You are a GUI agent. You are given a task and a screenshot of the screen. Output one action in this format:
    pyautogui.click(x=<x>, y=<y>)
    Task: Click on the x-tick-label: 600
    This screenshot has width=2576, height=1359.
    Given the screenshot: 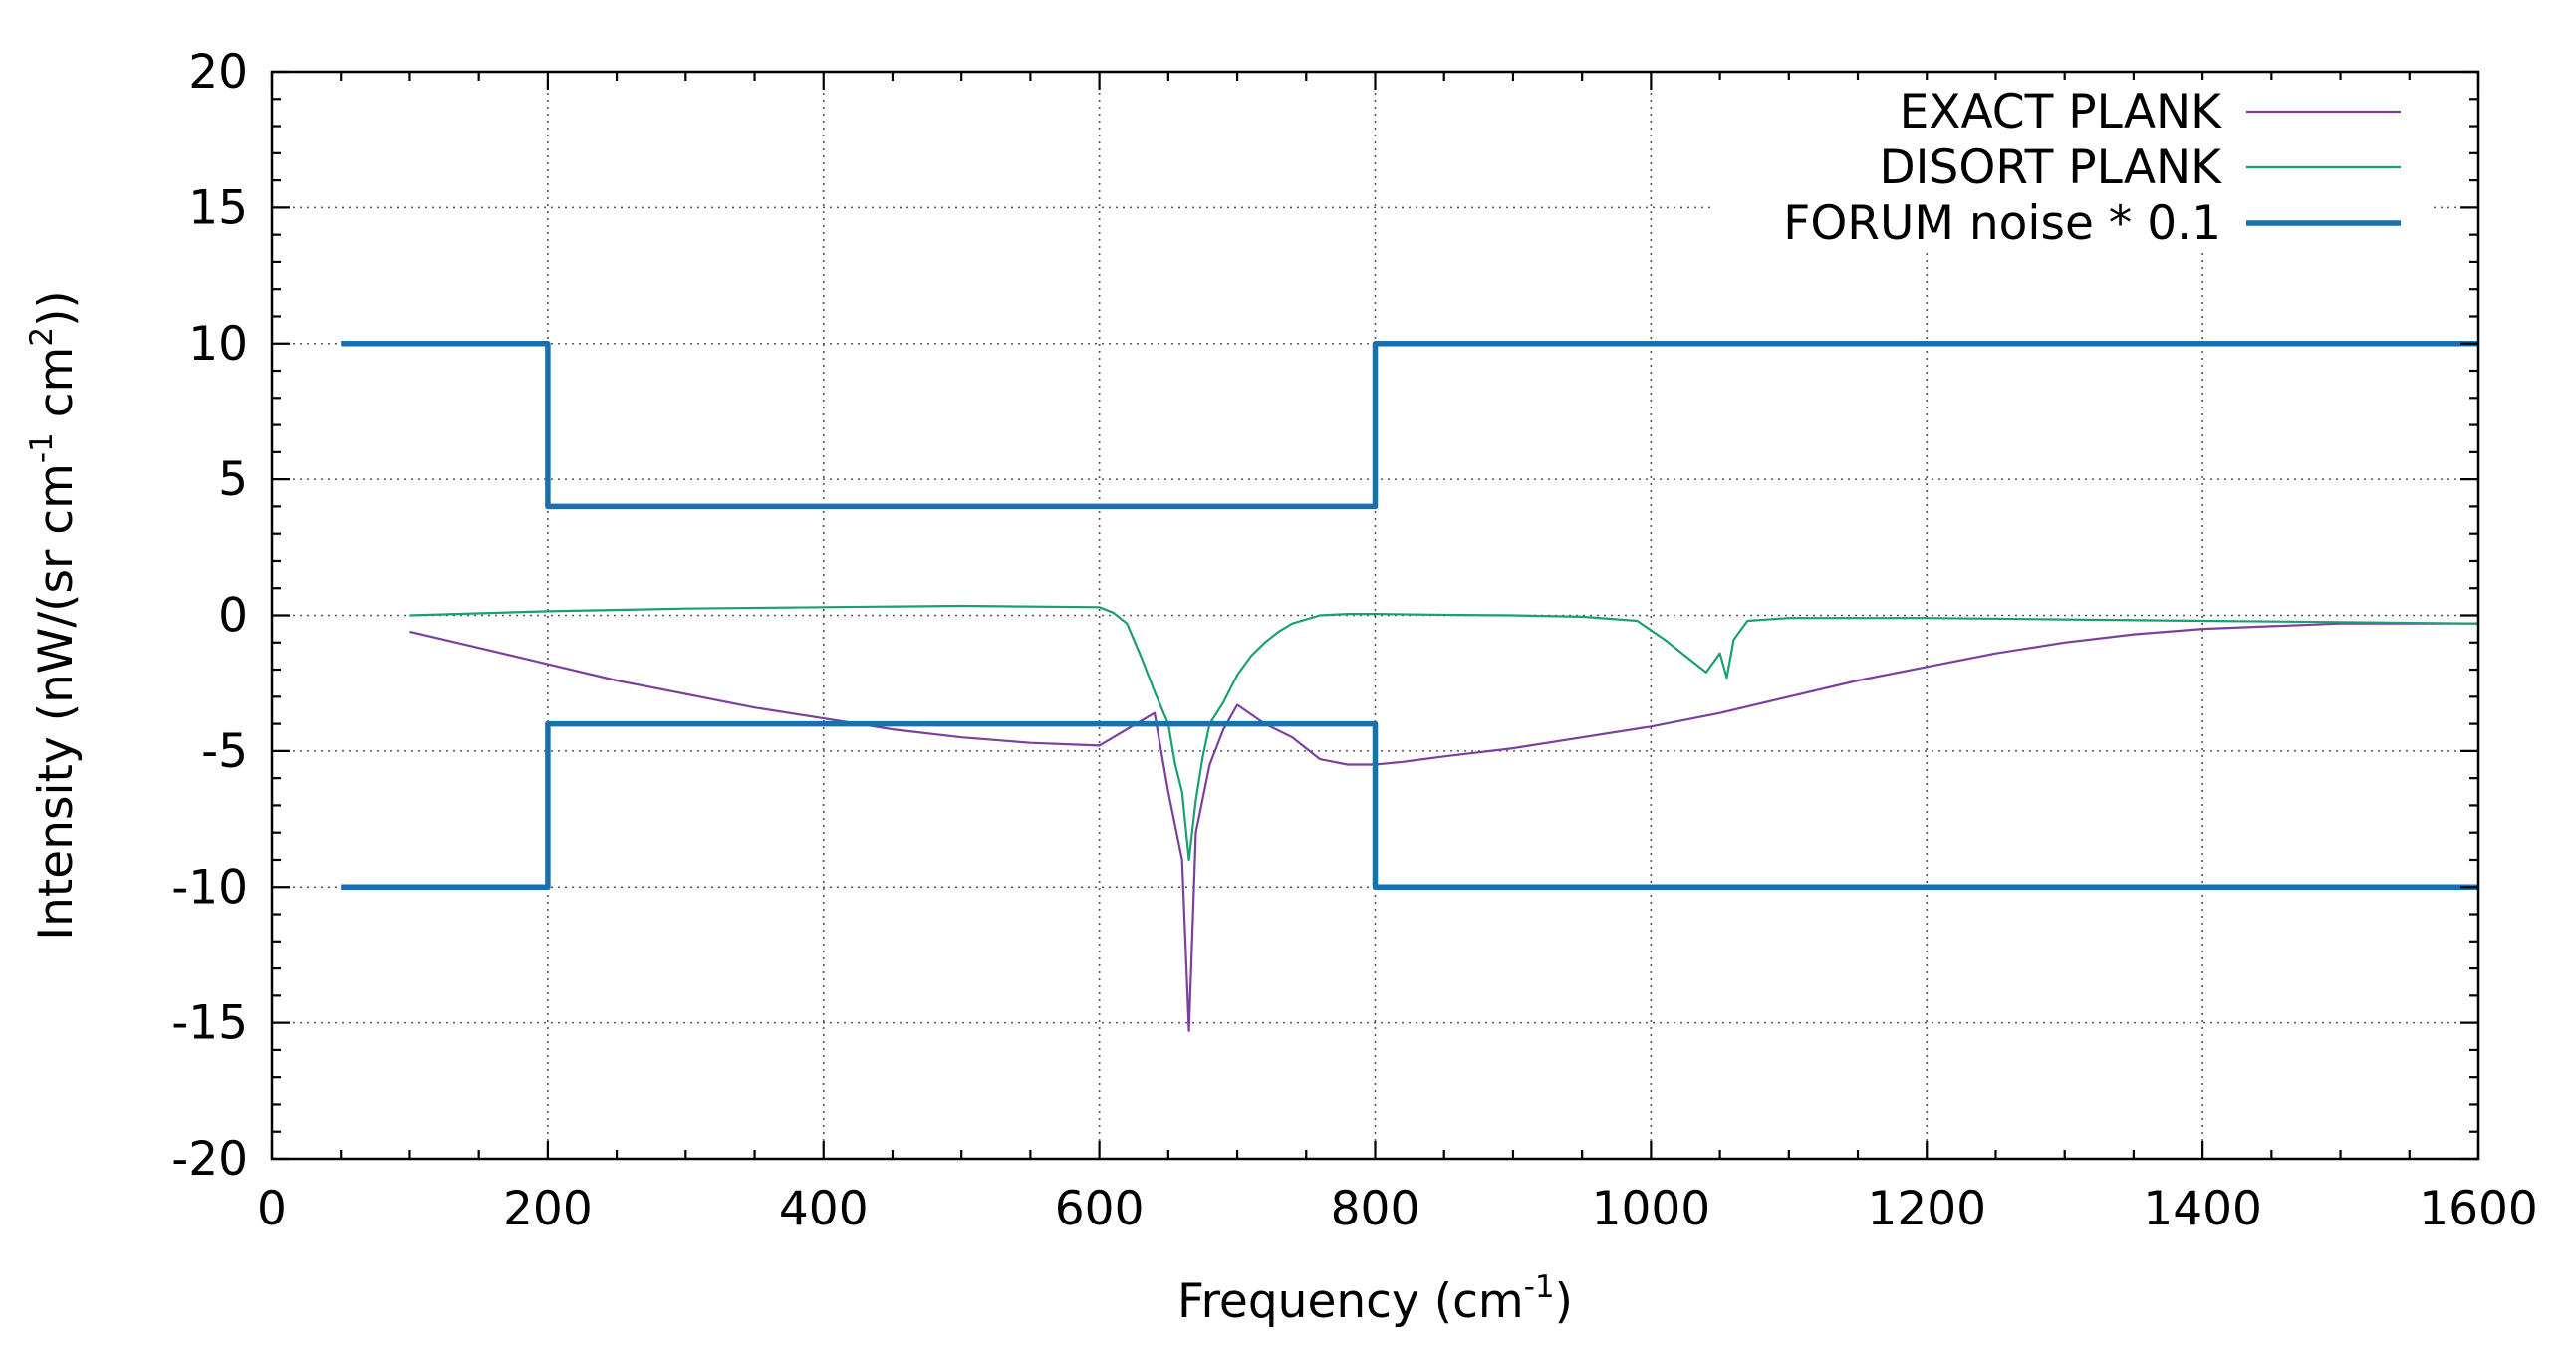 What is the action you would take?
    pyautogui.click(x=1100, y=1209)
    